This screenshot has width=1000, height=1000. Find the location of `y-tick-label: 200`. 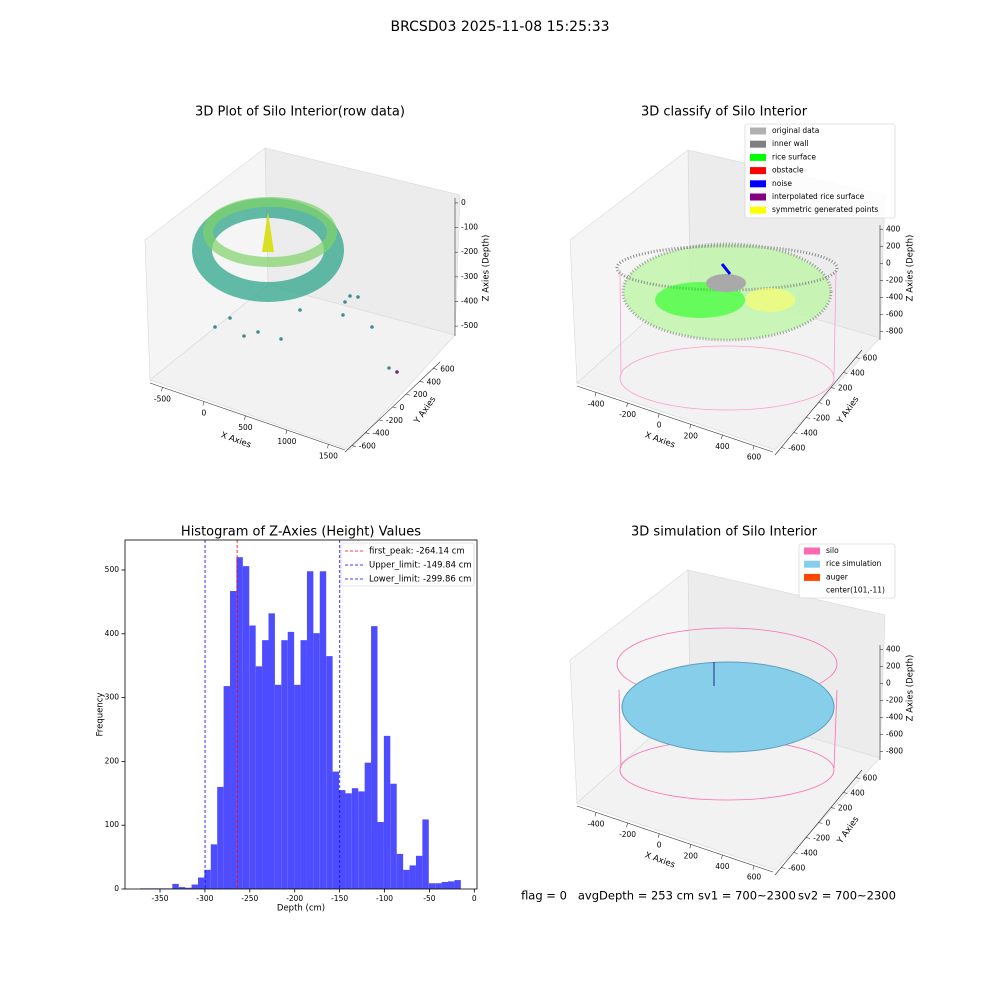

y-tick-label: 200 is located at coordinates (420, 394).